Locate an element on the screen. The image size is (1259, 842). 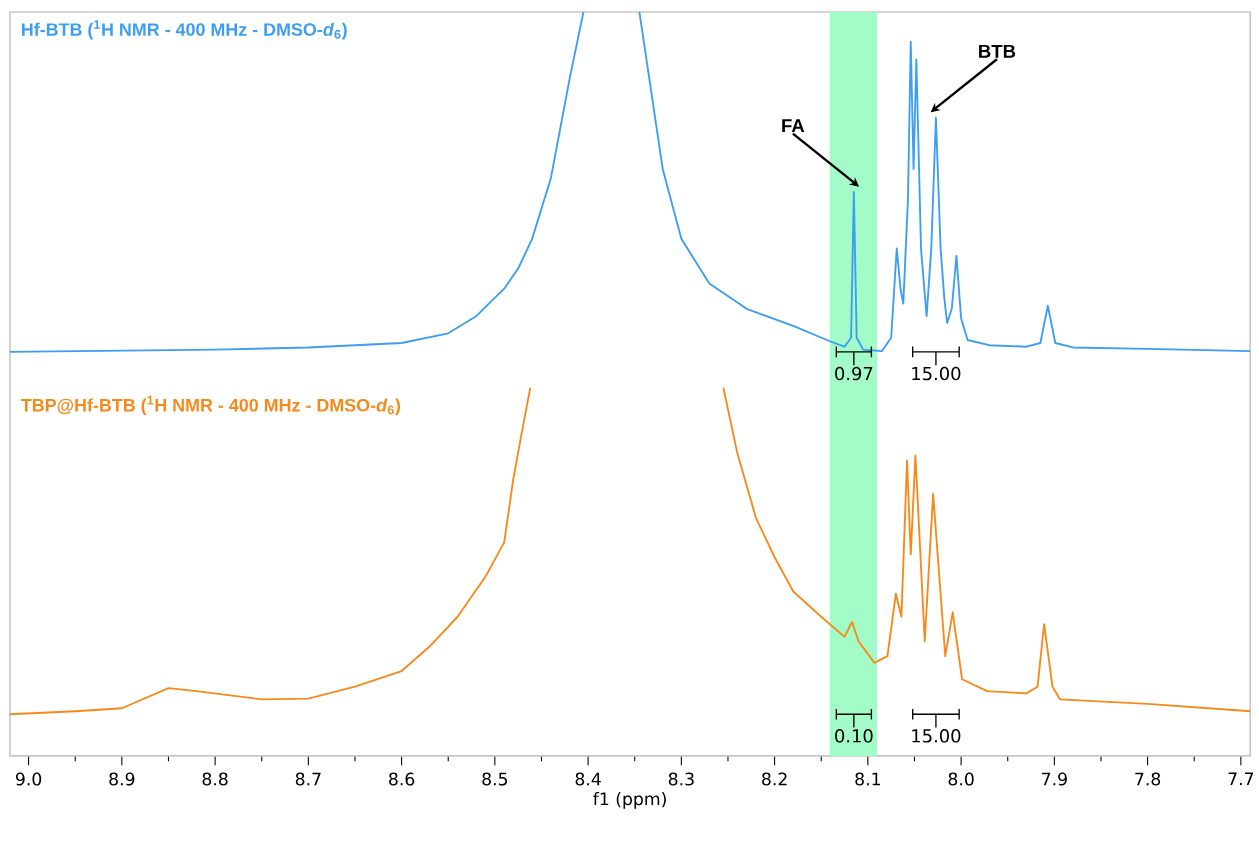
x-tick-label: 8.9 is located at coordinates (122, 779).